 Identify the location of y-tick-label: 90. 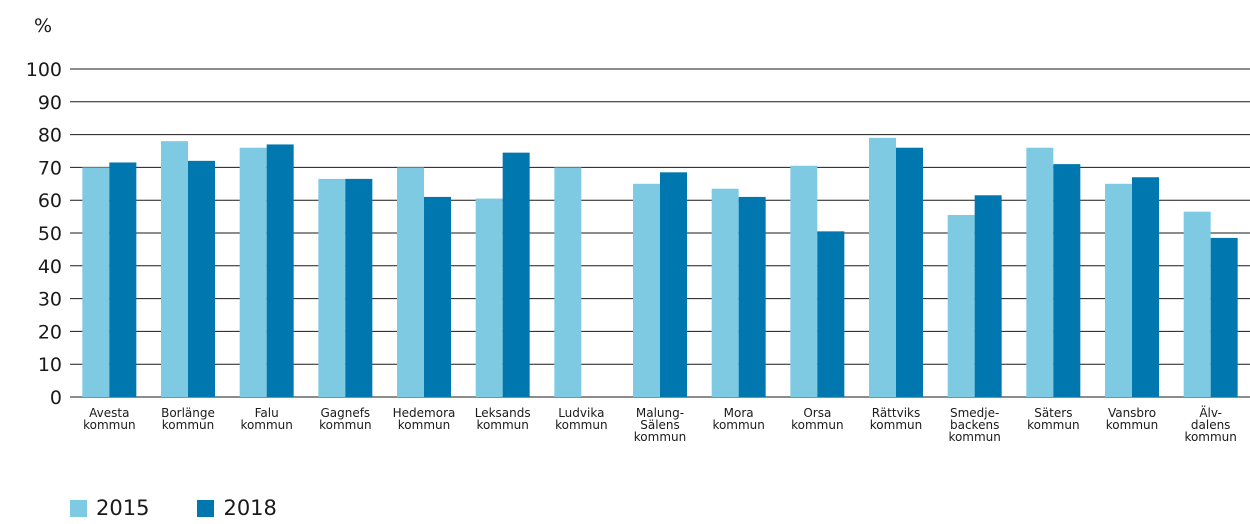
(50, 103).